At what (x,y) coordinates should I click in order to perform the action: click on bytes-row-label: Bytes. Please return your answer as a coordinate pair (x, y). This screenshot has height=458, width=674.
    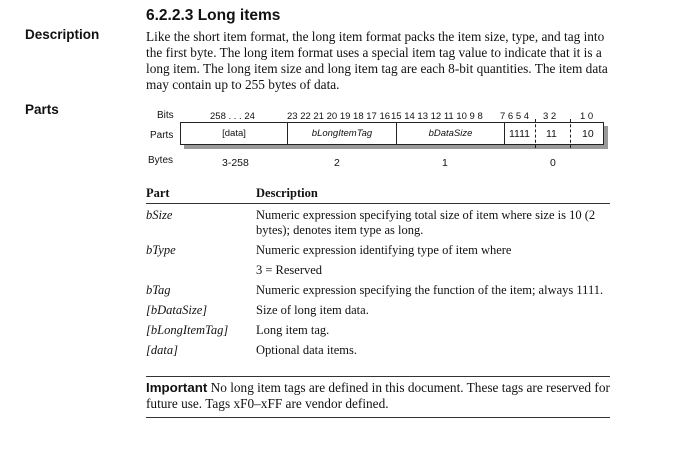
    Looking at the image, I should click on (161, 160).